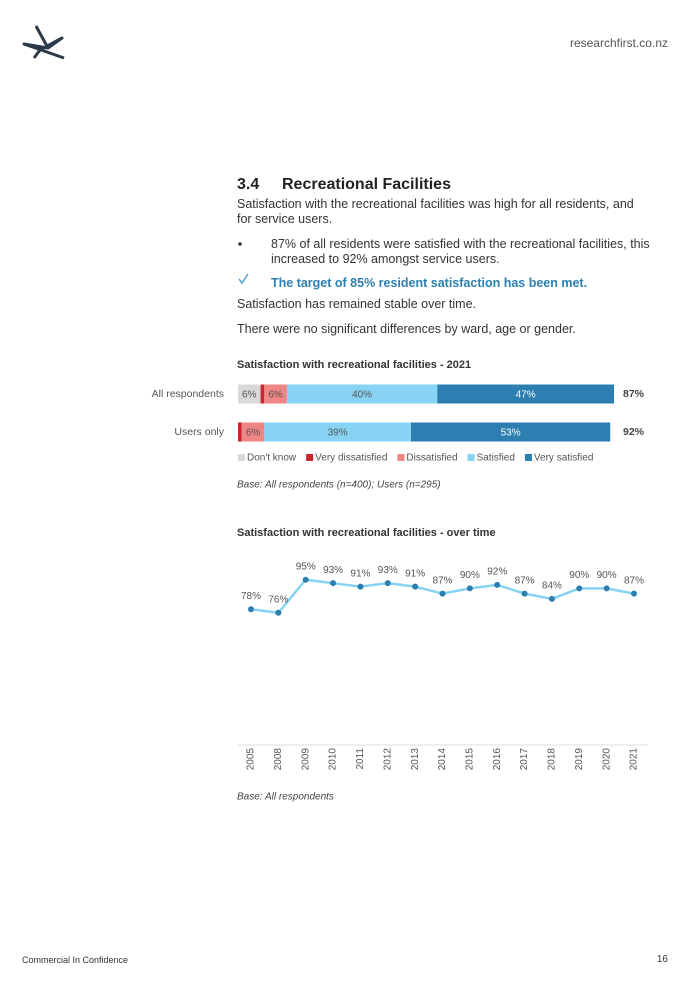 The width and height of the screenshot is (690, 987). Describe the element at coordinates (305, 759) in the screenshot. I see `x-tick-label: 2009` at that location.